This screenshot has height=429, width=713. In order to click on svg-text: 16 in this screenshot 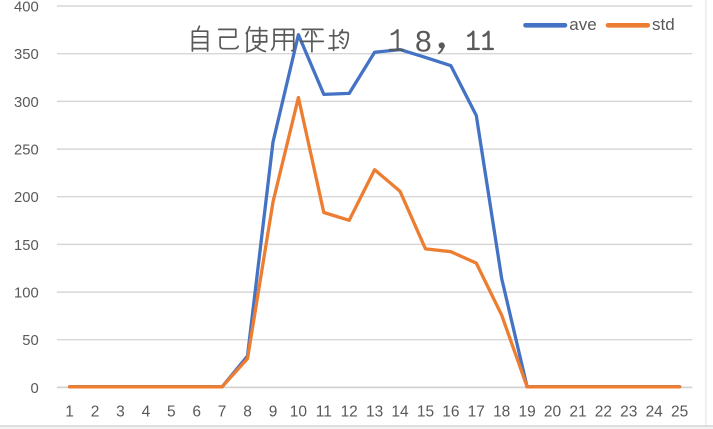, I will do `click(450, 412)`.